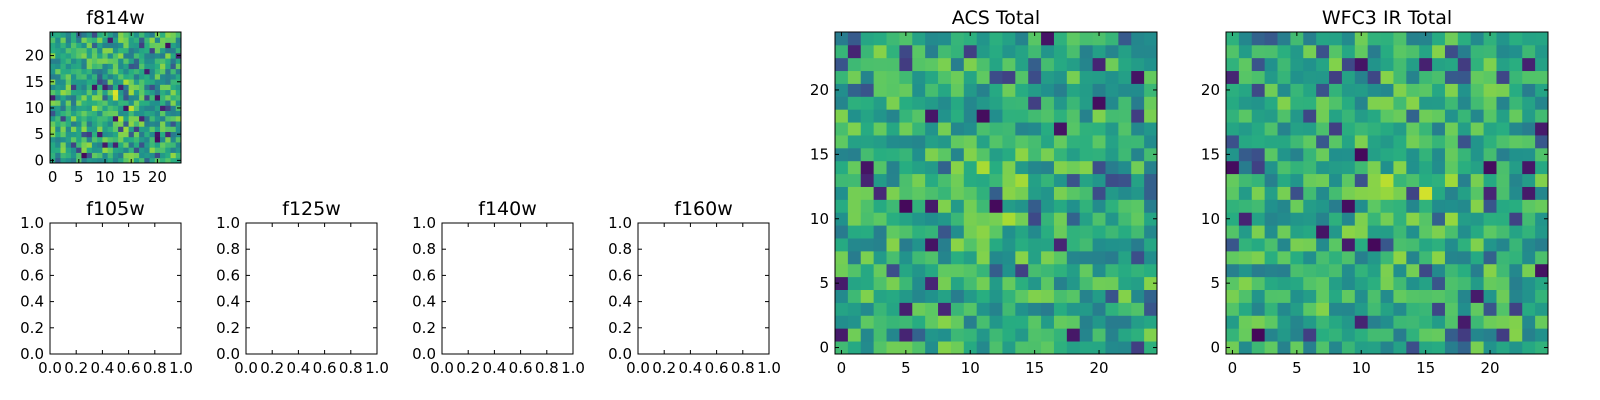 The image size is (1600, 400). What do you see at coordinates (690, 368) in the screenshot?
I see `f160w-xtick-label: 0.4` at bounding box center [690, 368].